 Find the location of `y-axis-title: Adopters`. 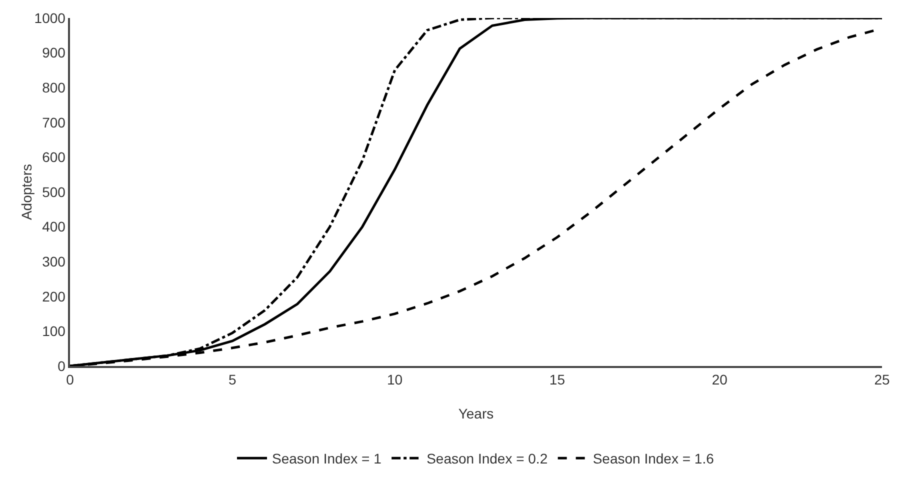

y-axis-title: Adopters is located at coordinates (26, 192).